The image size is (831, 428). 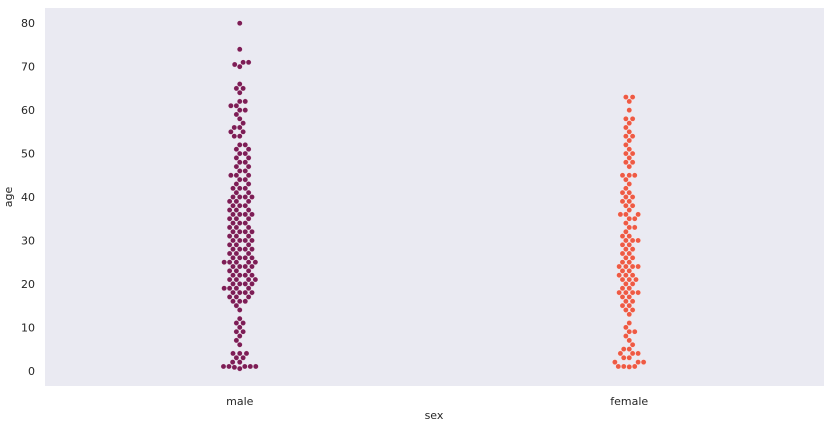 I want to click on x-axis-label: sex, so click(x=434, y=415).